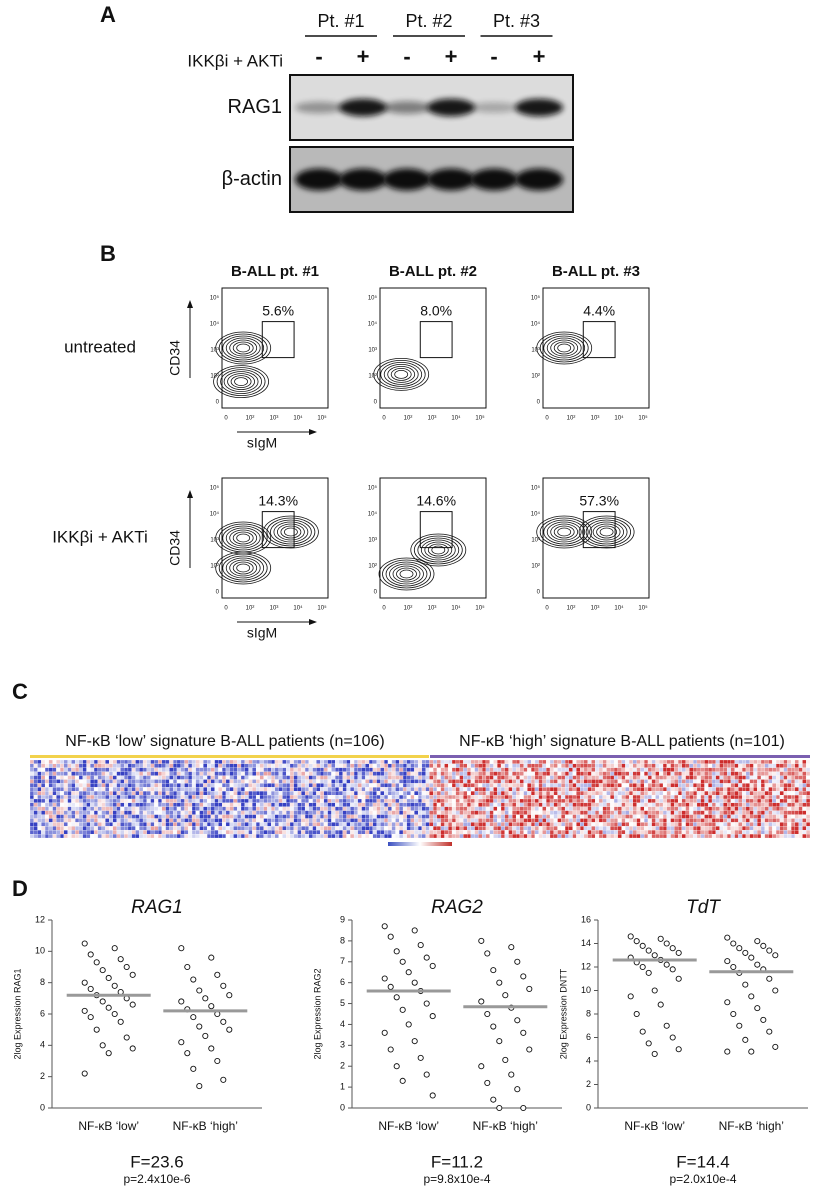  What do you see at coordinates (275, 348) in the screenshot?
I see `flow-plot-frame` at bounding box center [275, 348].